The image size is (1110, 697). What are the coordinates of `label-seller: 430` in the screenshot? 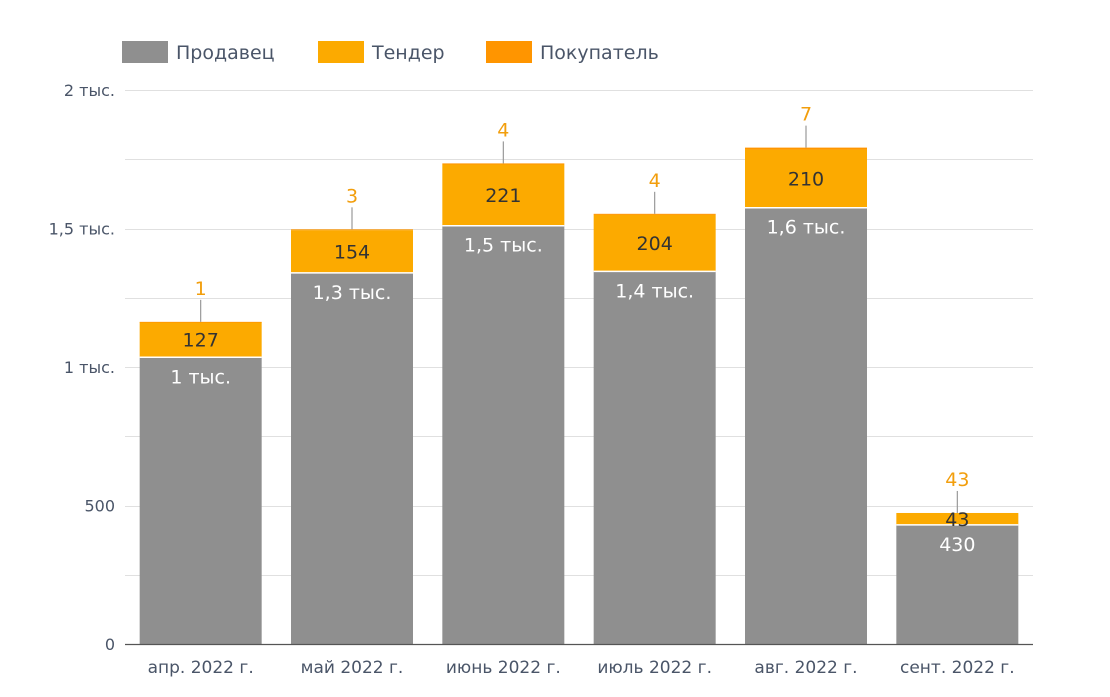 It's located at (957, 545).